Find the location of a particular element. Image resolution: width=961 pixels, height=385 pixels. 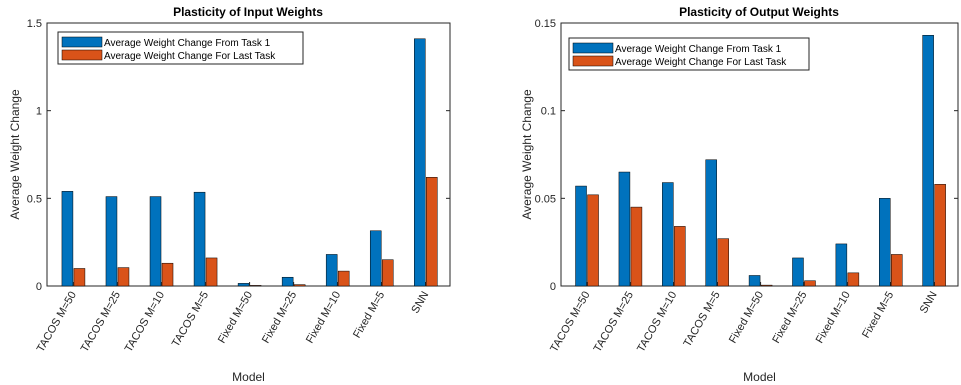

chart-title: Plasticity of Output Weights is located at coordinates (759, 12).